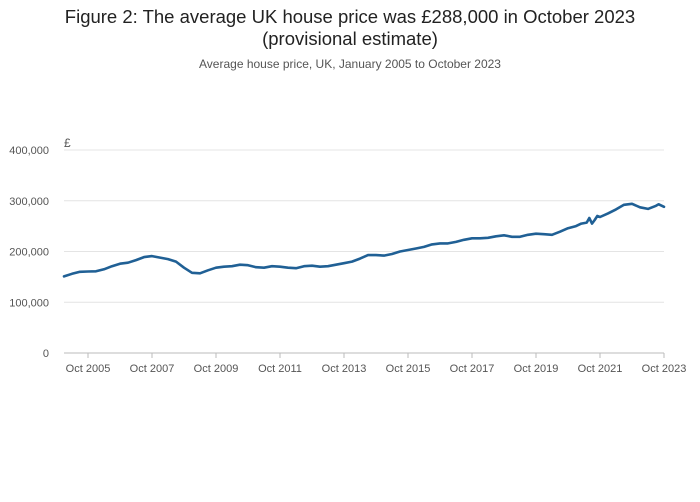 The width and height of the screenshot is (700, 502). What do you see at coordinates (344, 369) in the screenshot?
I see `x-tick-label: Oct 2013` at bounding box center [344, 369].